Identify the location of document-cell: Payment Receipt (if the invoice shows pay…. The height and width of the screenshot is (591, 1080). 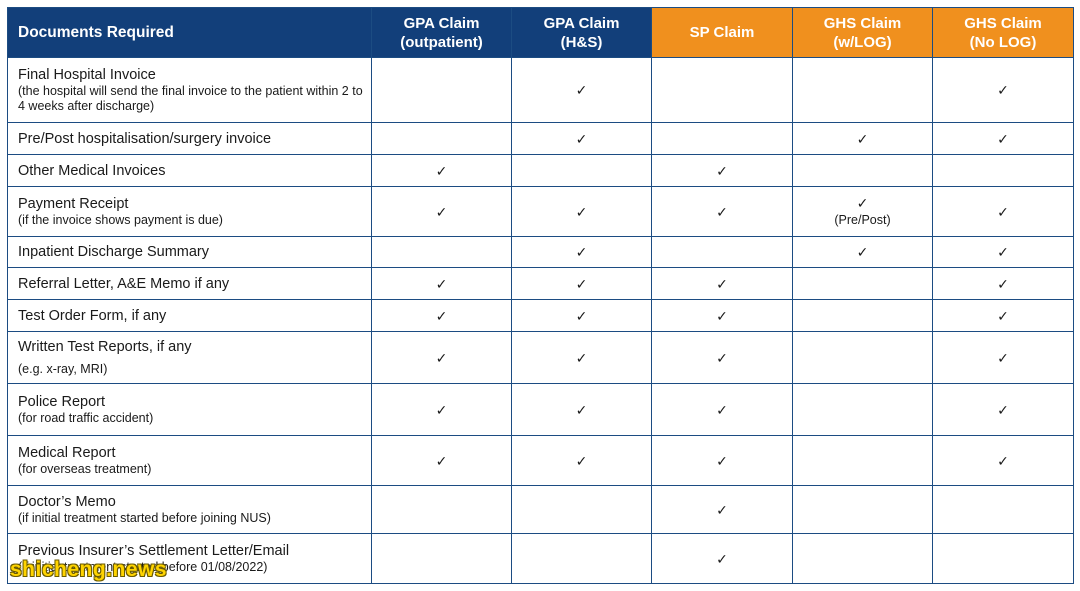
(189, 211).